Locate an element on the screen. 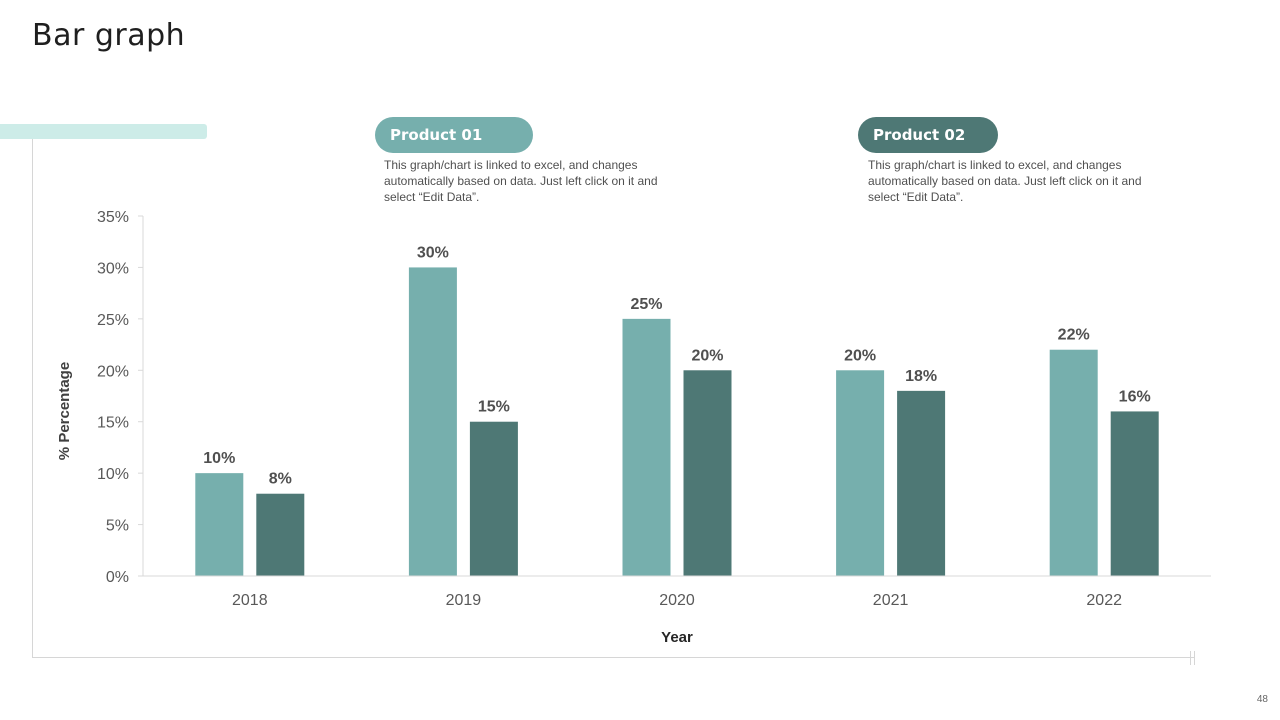 This screenshot has width=1280, height=720. page-number: 48 is located at coordinates (1262, 699).